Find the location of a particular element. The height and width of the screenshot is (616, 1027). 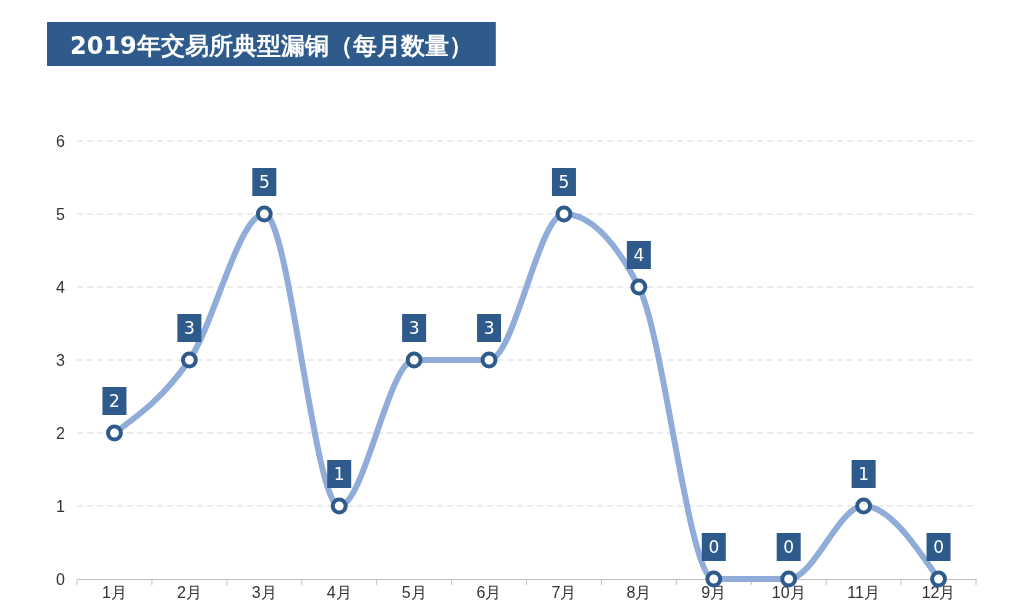

y-tick-label: 5 is located at coordinates (61, 214).